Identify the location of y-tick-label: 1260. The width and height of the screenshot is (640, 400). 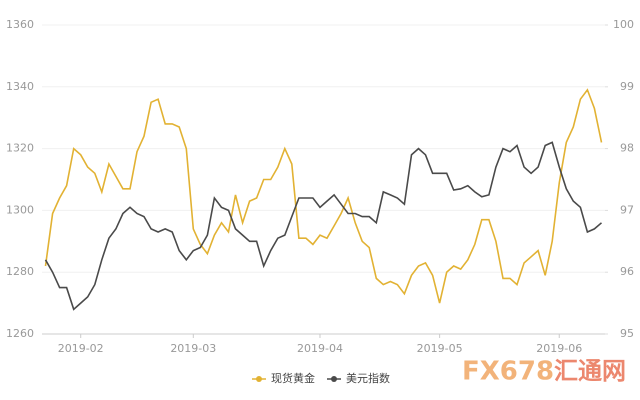
(20, 333).